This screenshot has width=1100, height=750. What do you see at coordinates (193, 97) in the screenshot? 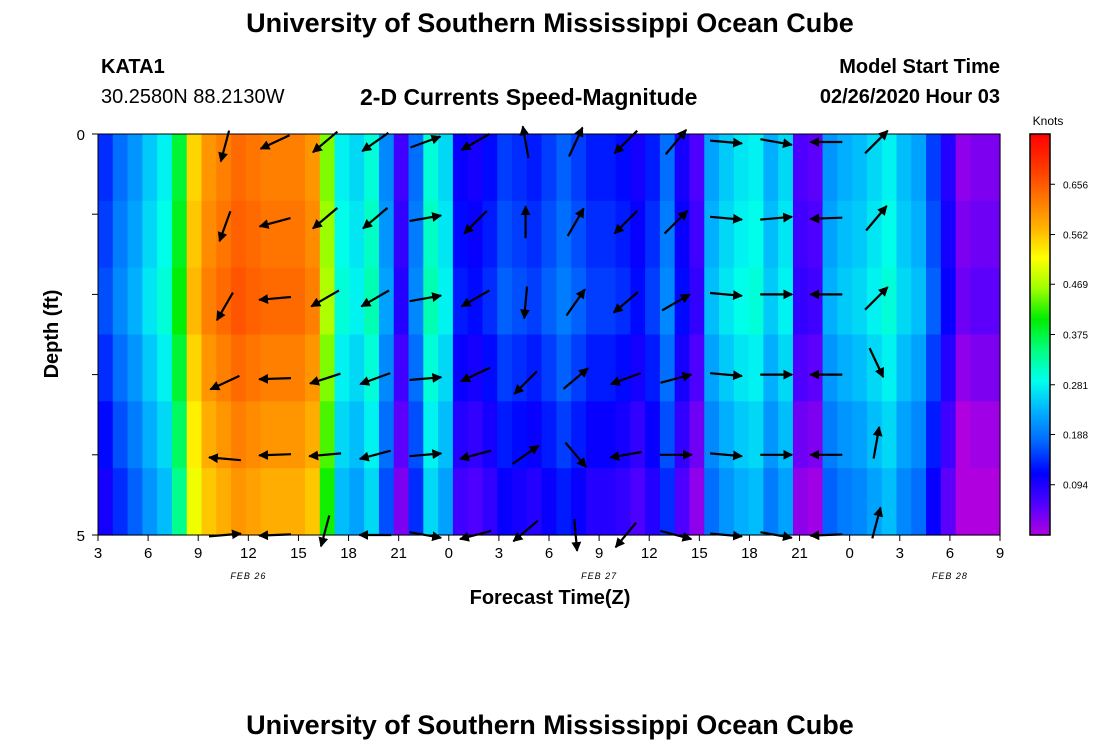
I see `station-coords: 30.2580N 88.2130W` at bounding box center [193, 97].